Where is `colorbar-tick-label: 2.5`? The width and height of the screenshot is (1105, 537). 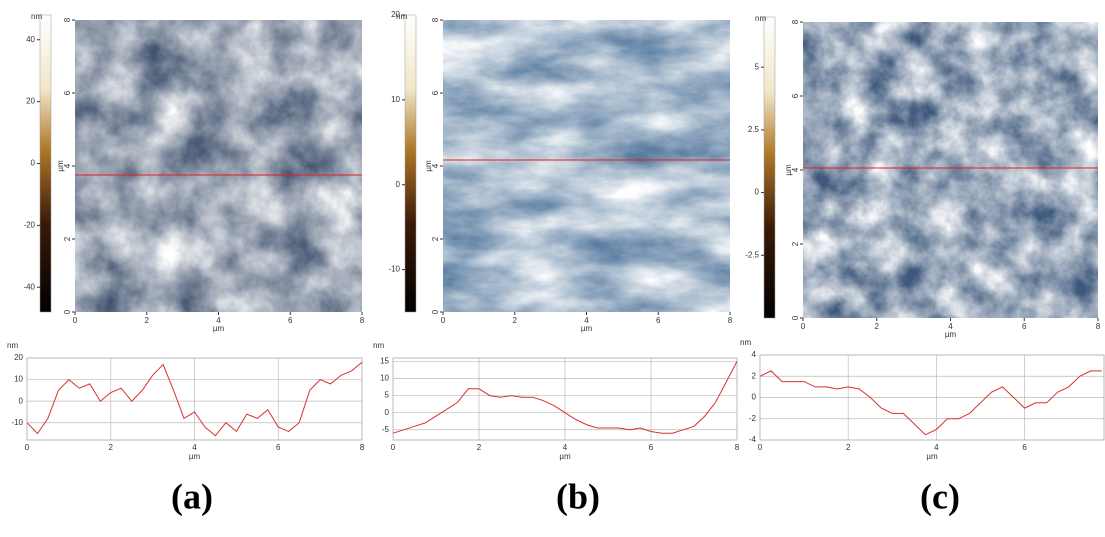
colorbar-tick-label: 2.5 is located at coordinates (754, 129).